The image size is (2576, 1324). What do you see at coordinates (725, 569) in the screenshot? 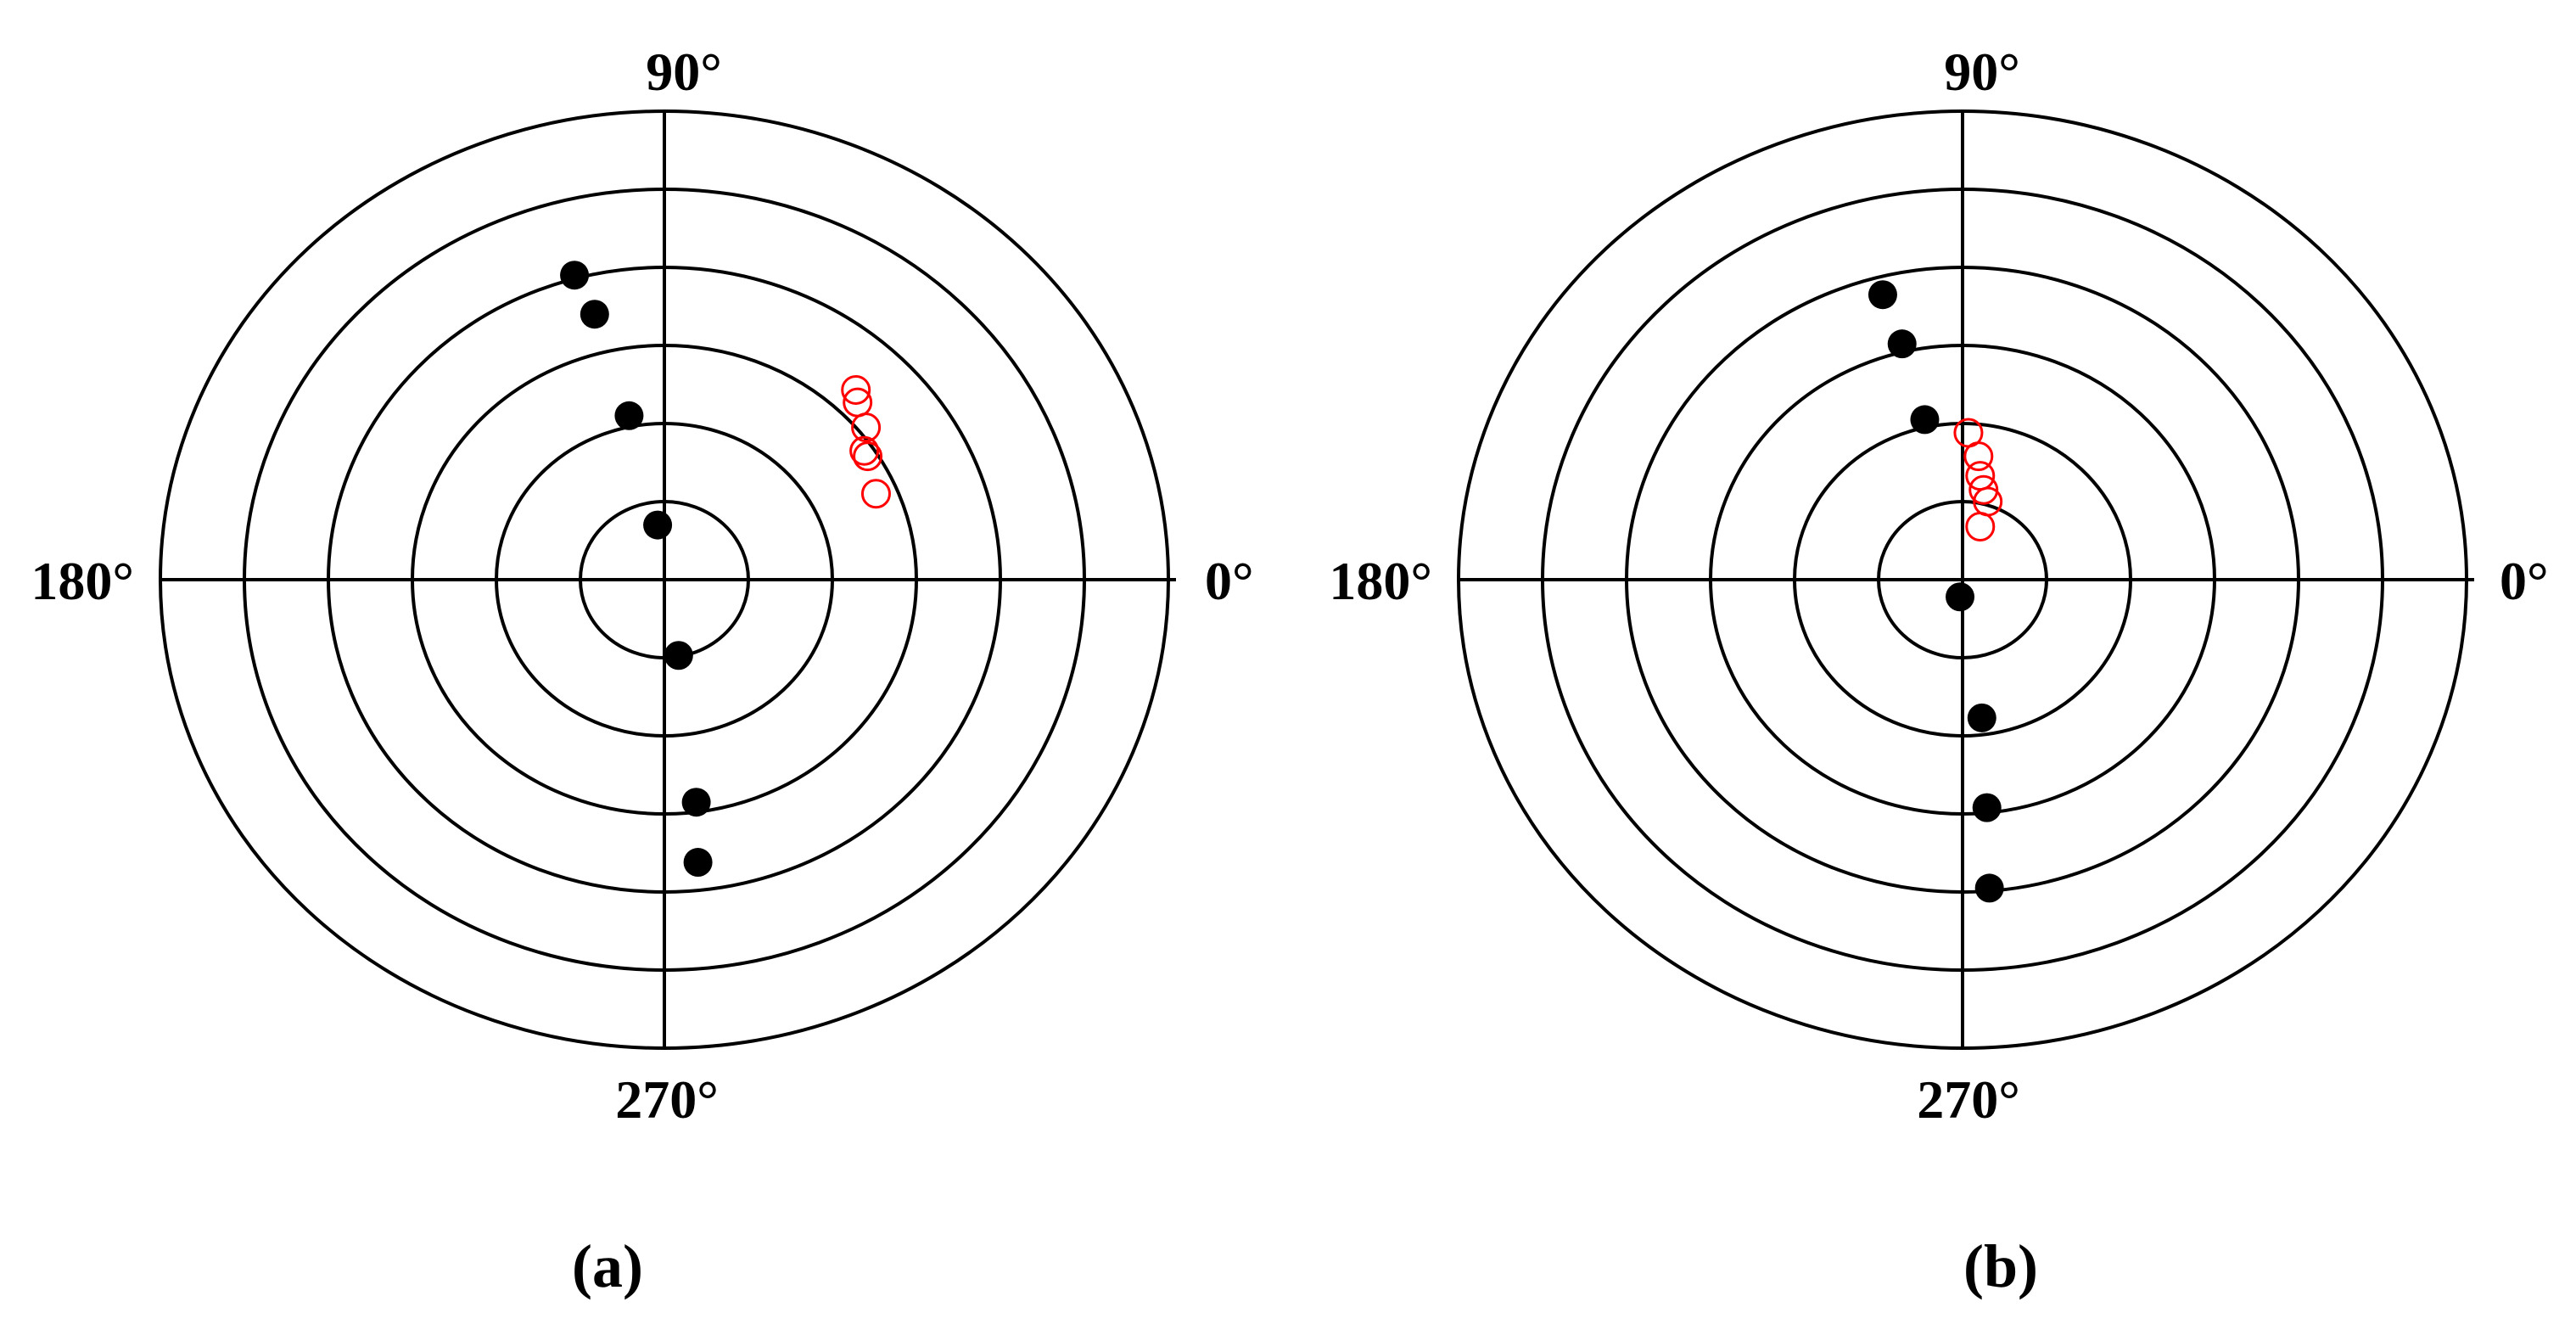
I see `data-points-a` at bounding box center [725, 569].